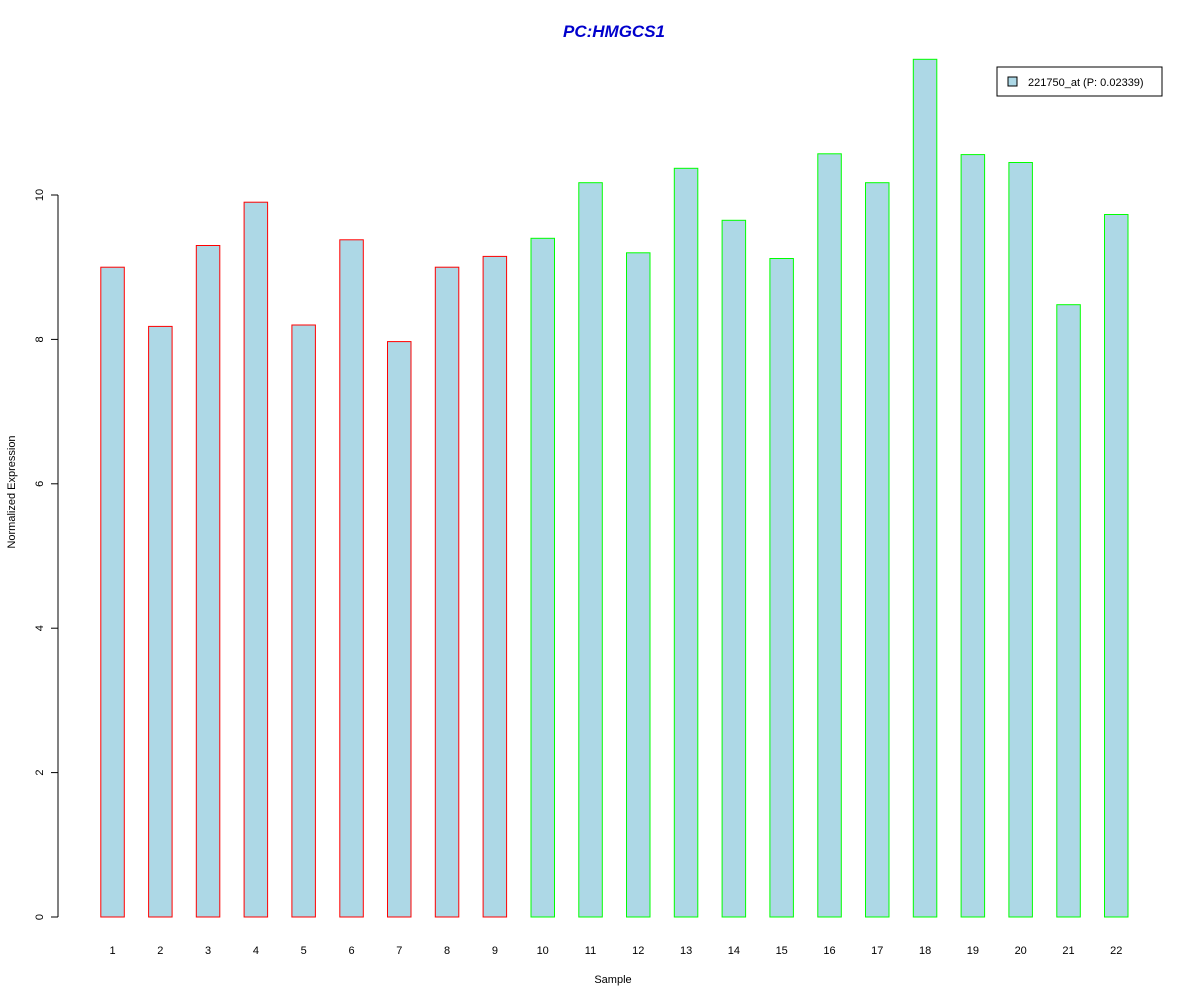  I want to click on x-tick-label: 15, so click(782, 951).